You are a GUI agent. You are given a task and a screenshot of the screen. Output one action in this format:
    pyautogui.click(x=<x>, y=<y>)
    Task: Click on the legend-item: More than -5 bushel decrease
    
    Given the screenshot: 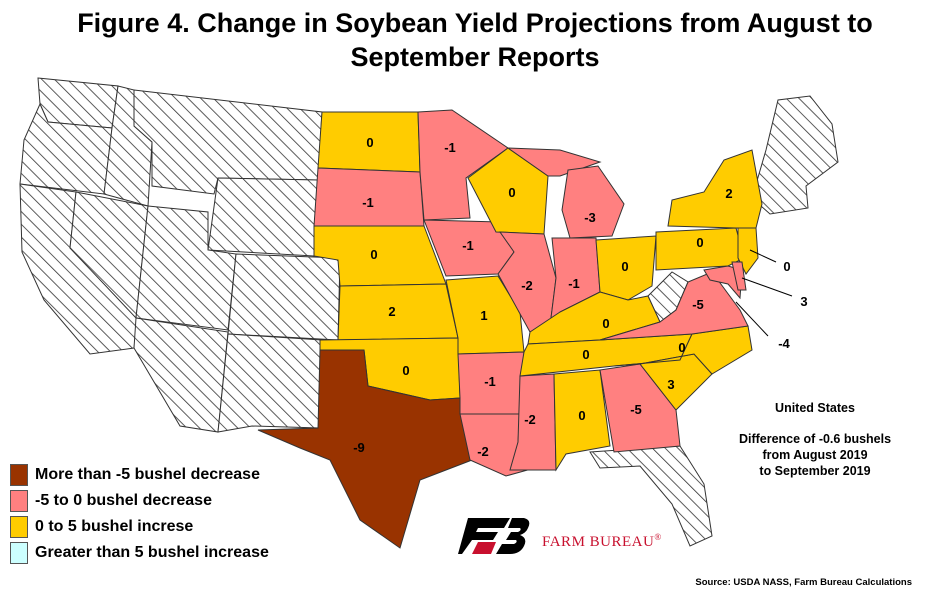 What is the action you would take?
    pyautogui.click(x=139, y=475)
    